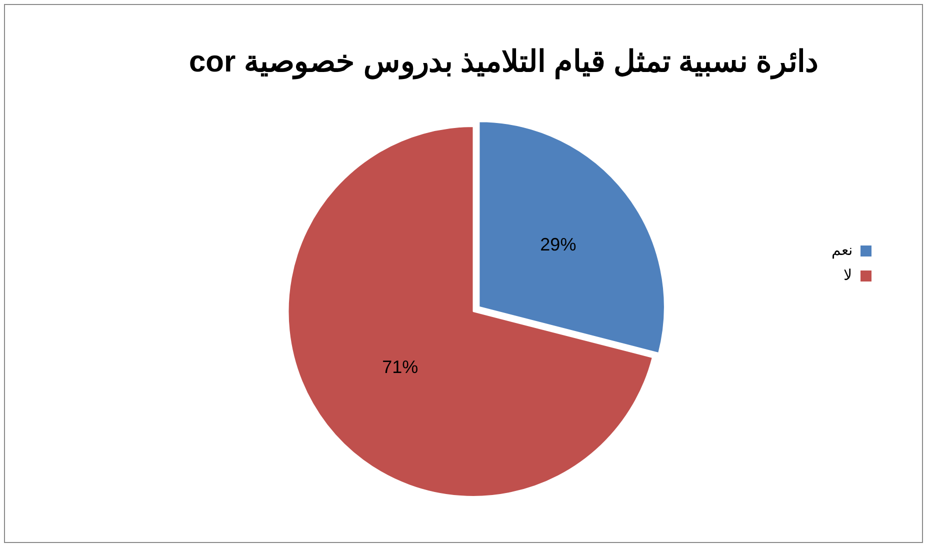 This screenshot has width=929, height=549. What do you see at coordinates (842, 251) in the screenshot?
I see `legend-label: نعم` at bounding box center [842, 251].